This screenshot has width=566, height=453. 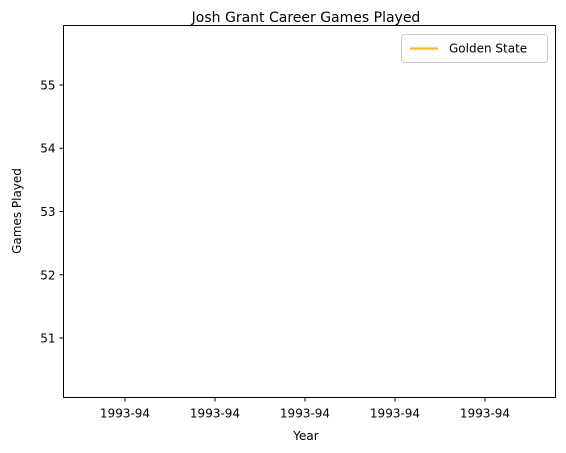 What do you see at coordinates (488, 49) in the screenshot?
I see `legend-label-golden-state: Golden State` at bounding box center [488, 49].